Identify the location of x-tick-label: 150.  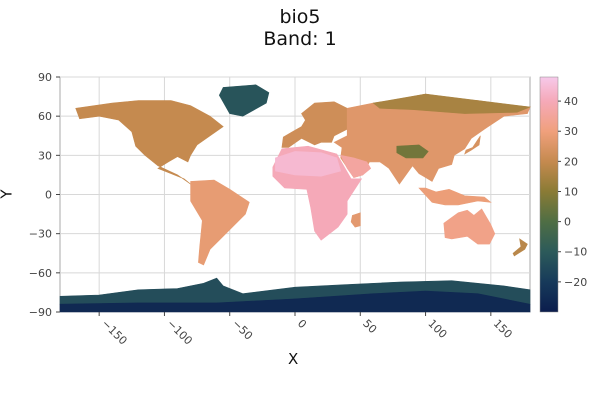
(503, 329).